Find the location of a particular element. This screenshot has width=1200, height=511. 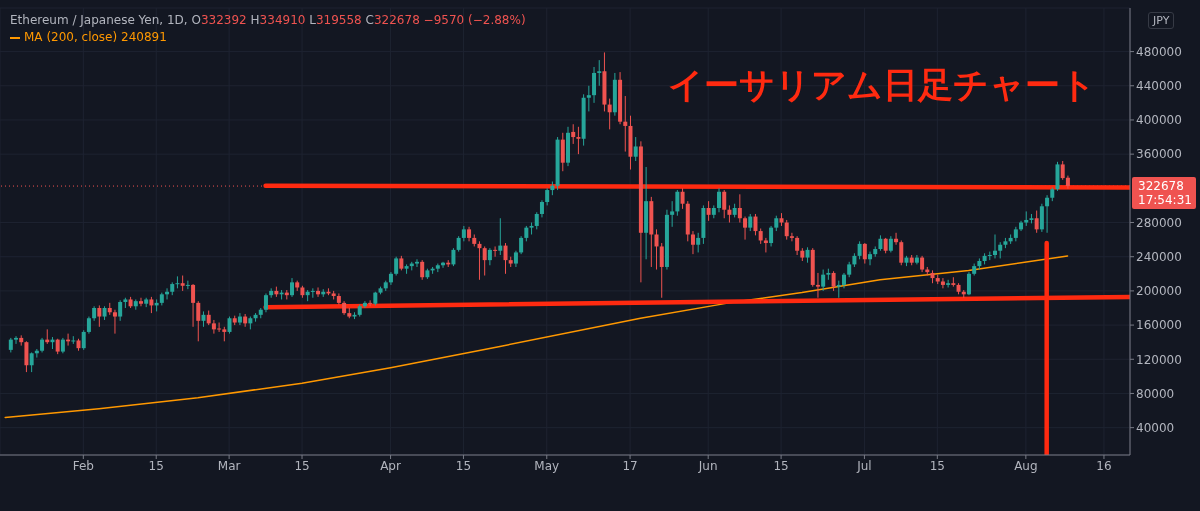

y-tick-label: 240000 is located at coordinates (1159, 256).